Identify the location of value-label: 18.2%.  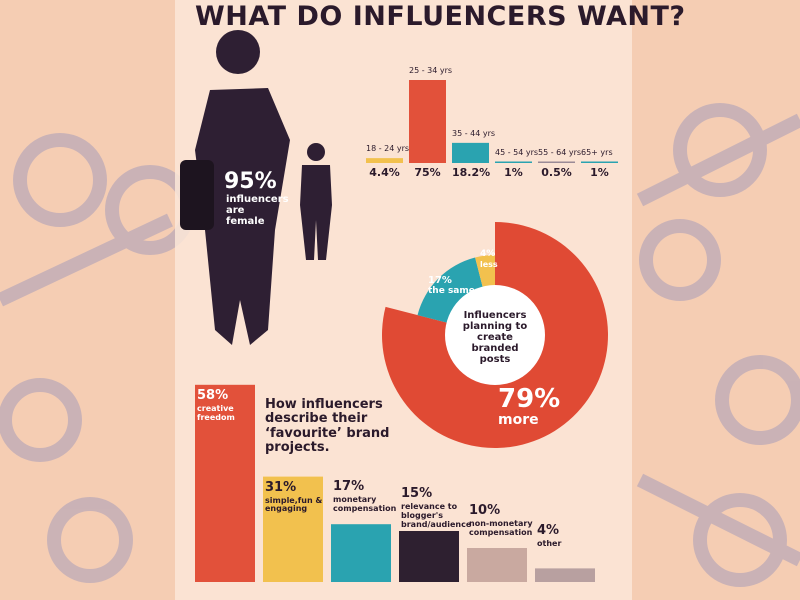
(471, 172).